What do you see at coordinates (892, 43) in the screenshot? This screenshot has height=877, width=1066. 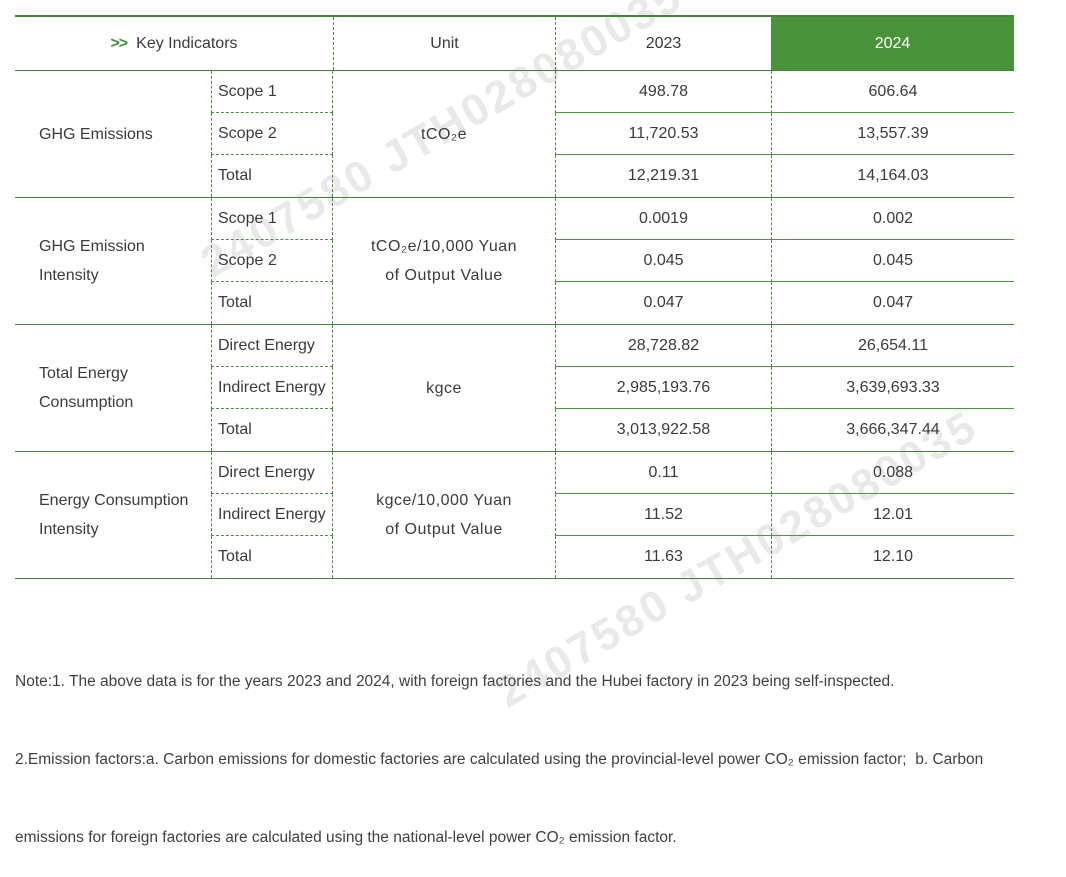 I see `col-header-2024: 2024` at bounding box center [892, 43].